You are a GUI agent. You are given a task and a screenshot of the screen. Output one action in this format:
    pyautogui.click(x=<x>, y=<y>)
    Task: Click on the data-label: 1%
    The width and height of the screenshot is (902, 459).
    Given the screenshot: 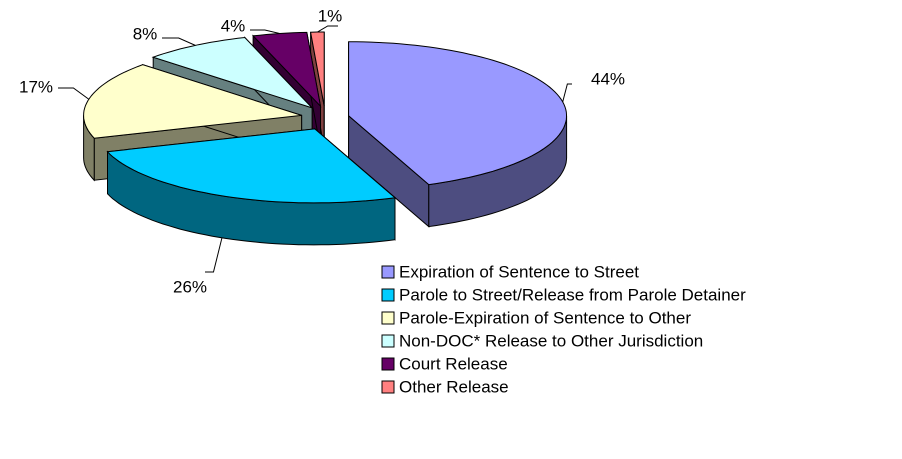 What is the action you would take?
    pyautogui.click(x=330, y=15)
    